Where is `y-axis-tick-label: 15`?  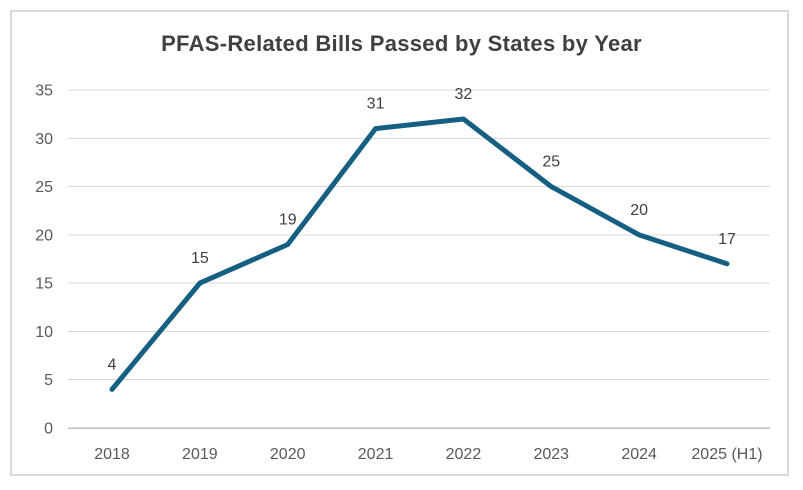
y-axis-tick-label: 15 is located at coordinates (44, 284).